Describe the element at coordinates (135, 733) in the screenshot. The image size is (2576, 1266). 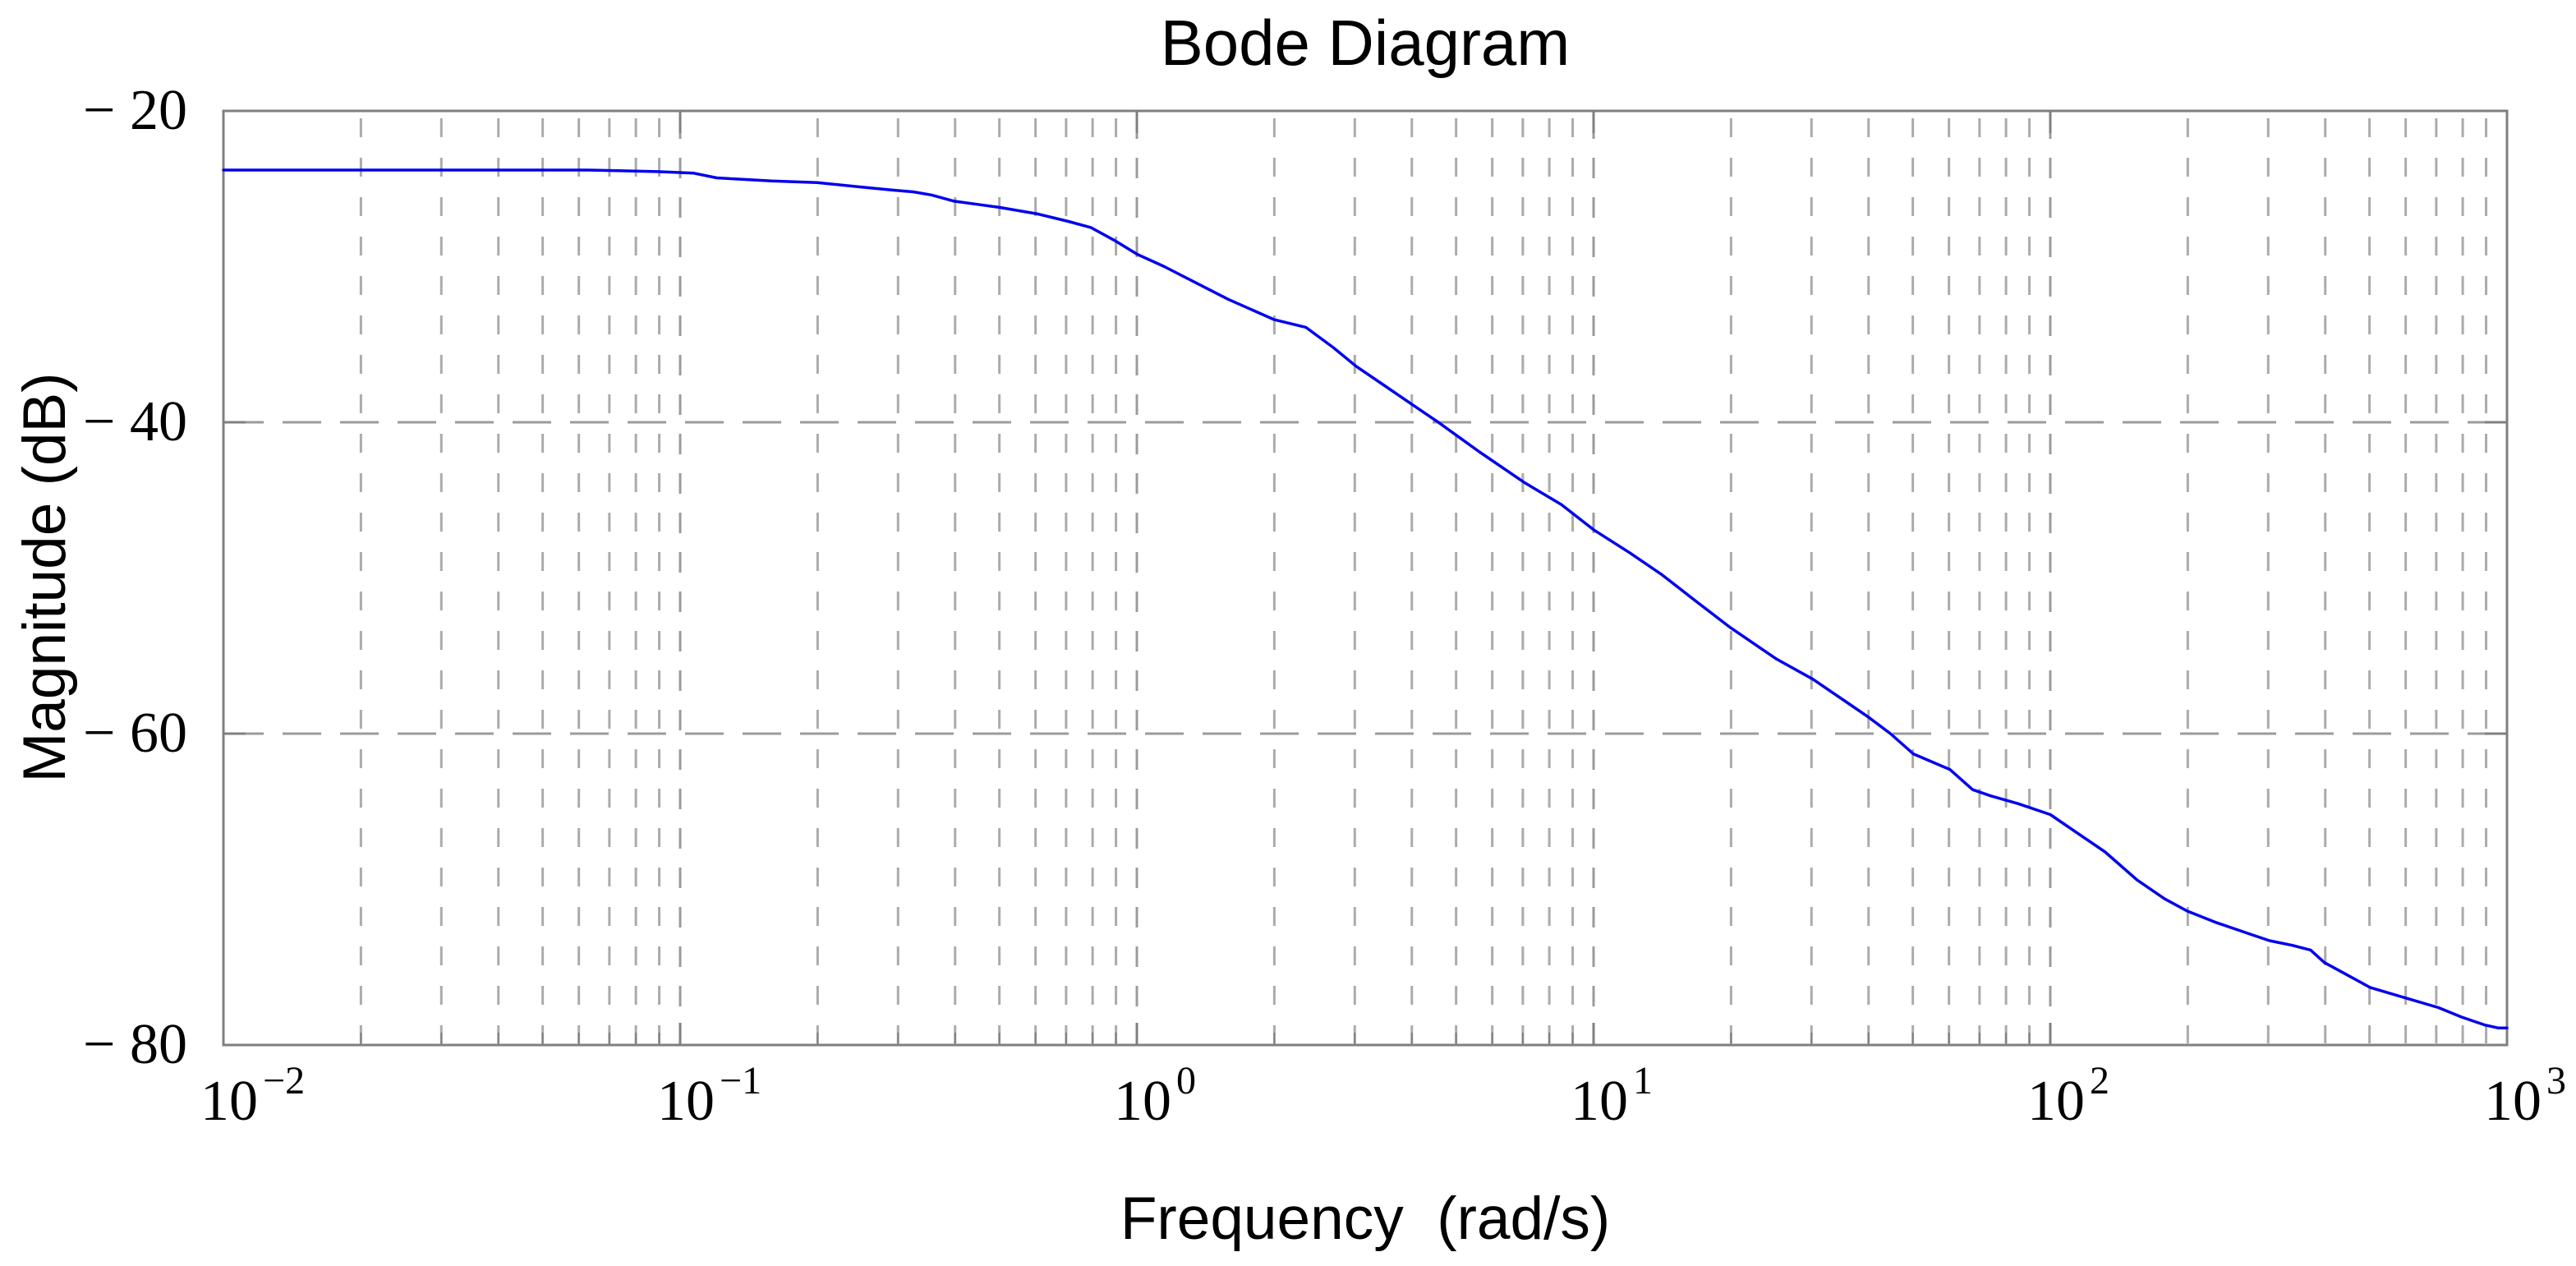
I see `y-tick-label: − 60` at that location.